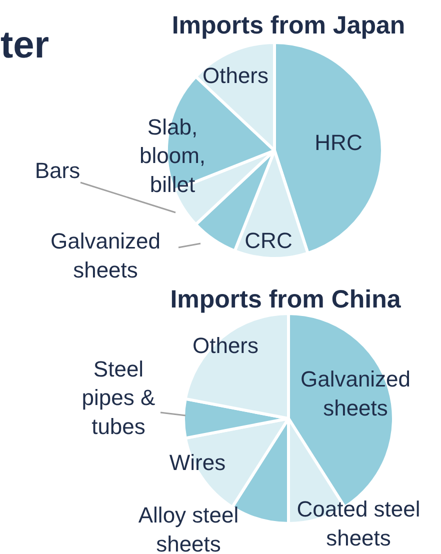  I want to click on slice-label: CRC, so click(268, 240).